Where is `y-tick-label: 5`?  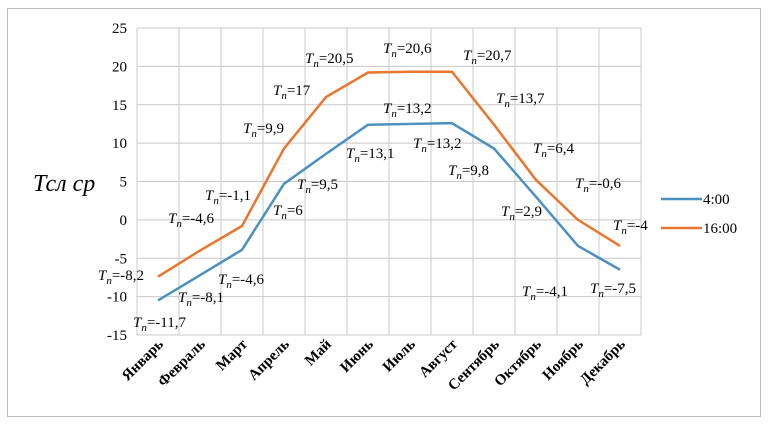 y-tick-label: 5 is located at coordinates (124, 183).